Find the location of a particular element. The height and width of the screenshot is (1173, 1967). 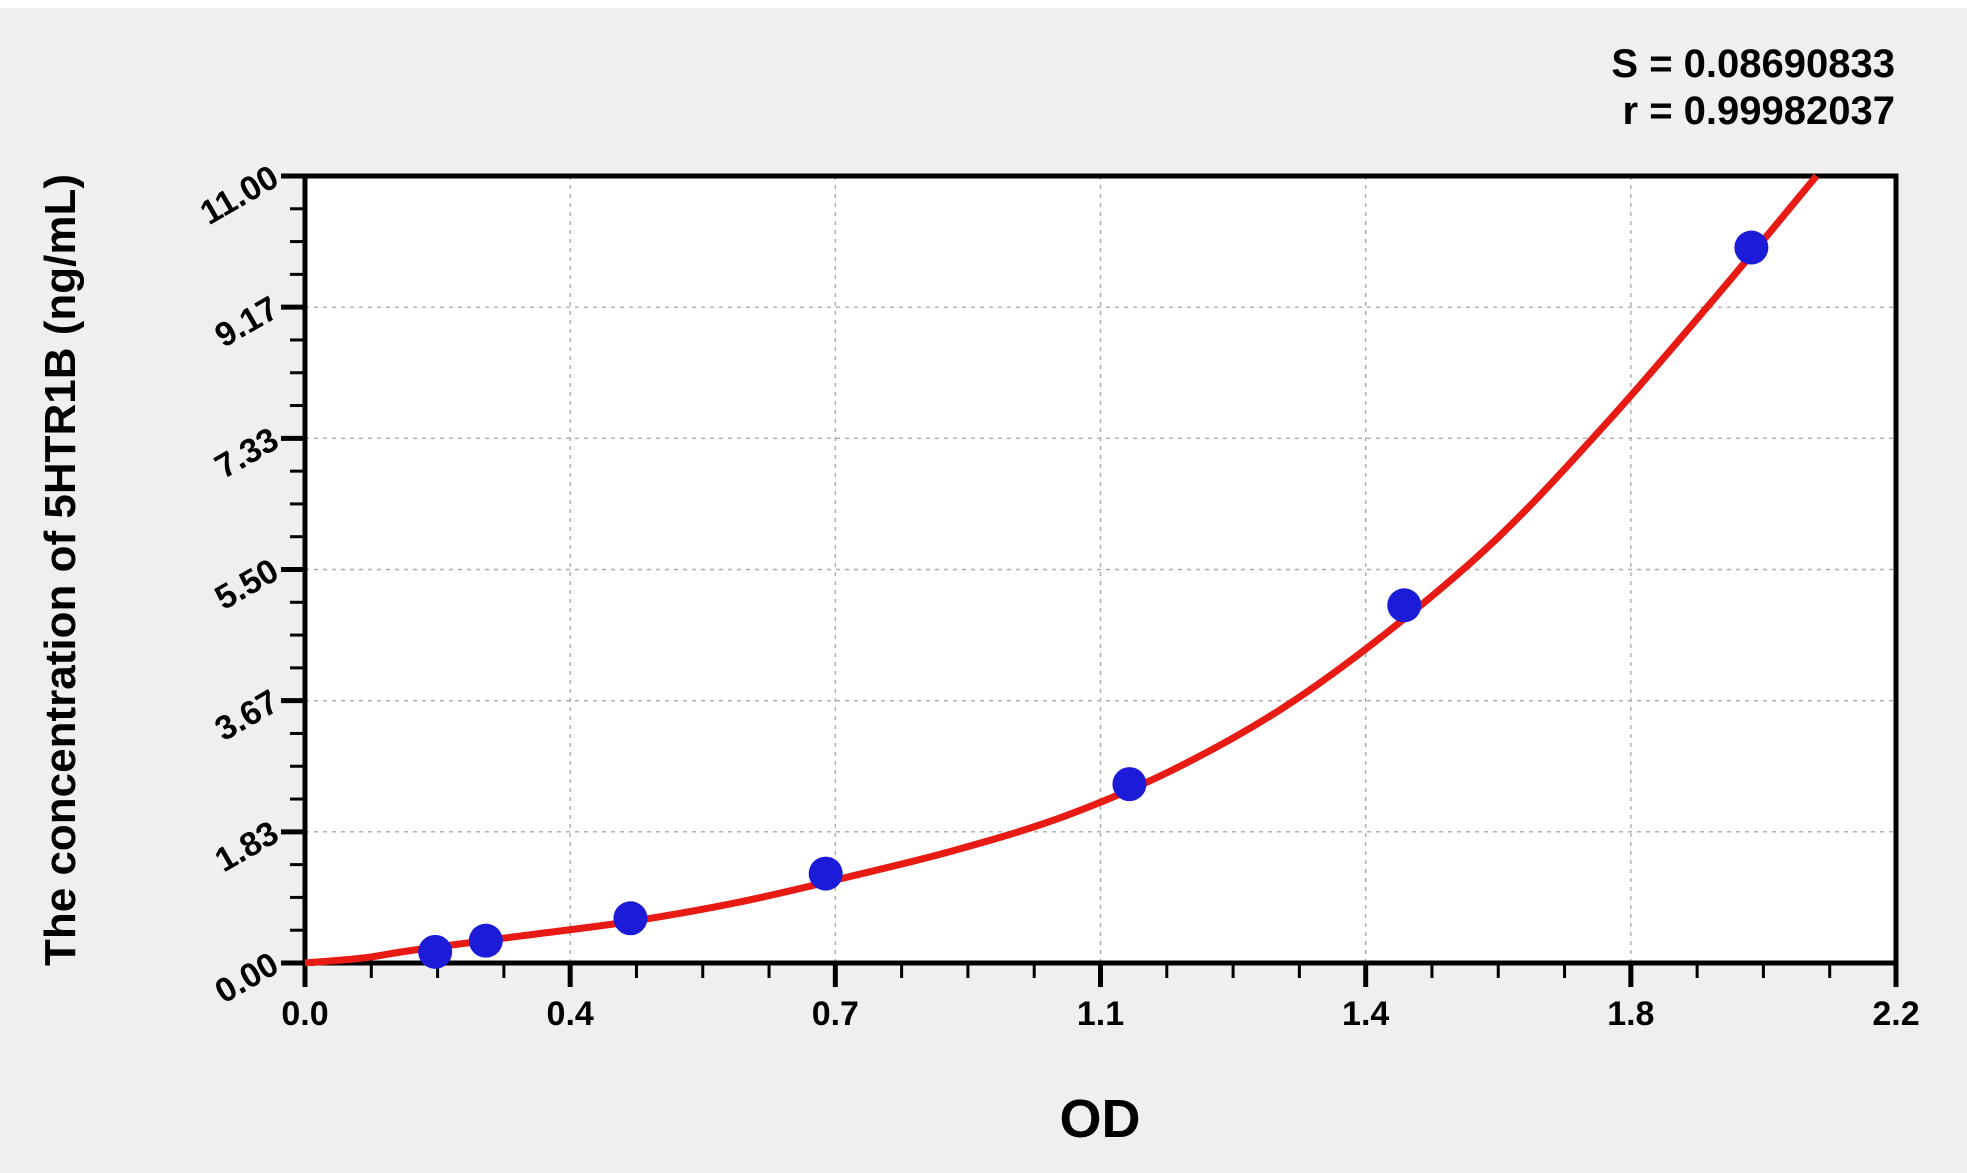

x-tick-label: 1.1 is located at coordinates (1100, 1014).